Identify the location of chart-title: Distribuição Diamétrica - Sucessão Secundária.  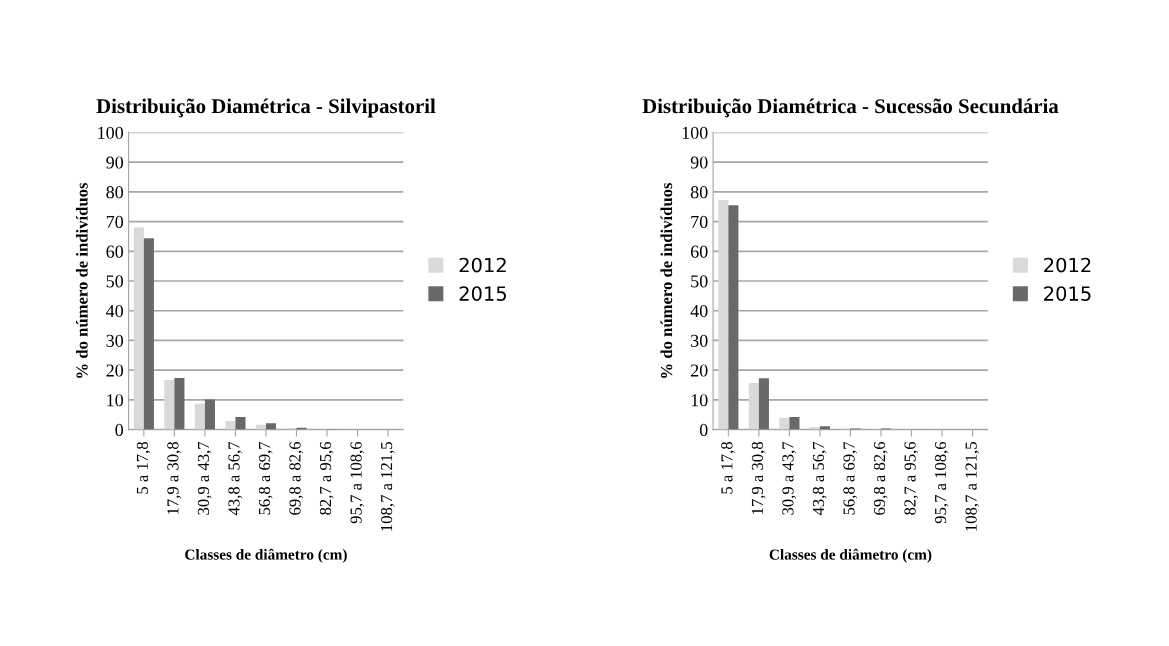
(850, 108).